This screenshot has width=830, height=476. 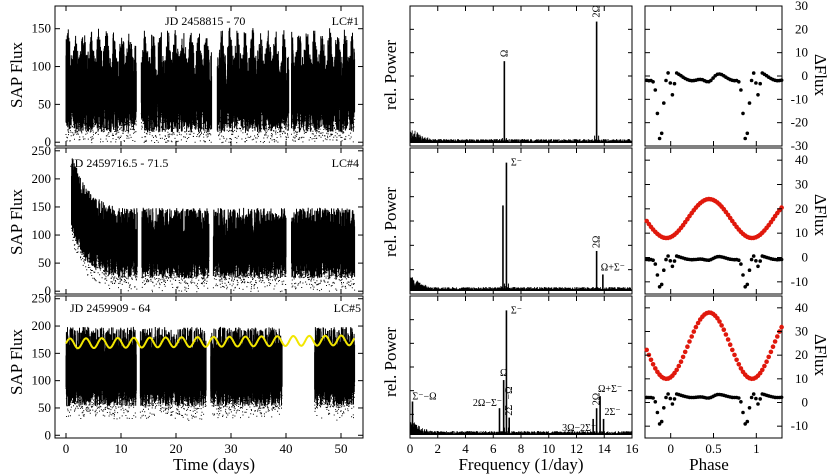 I want to click on lc4-tag: LC#4, so click(x=345, y=163).